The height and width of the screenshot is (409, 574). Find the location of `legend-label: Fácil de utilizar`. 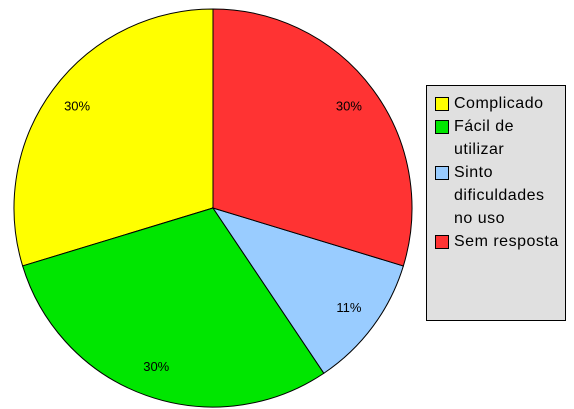

legend-label: Fácil de utilizar is located at coordinates (484, 138).